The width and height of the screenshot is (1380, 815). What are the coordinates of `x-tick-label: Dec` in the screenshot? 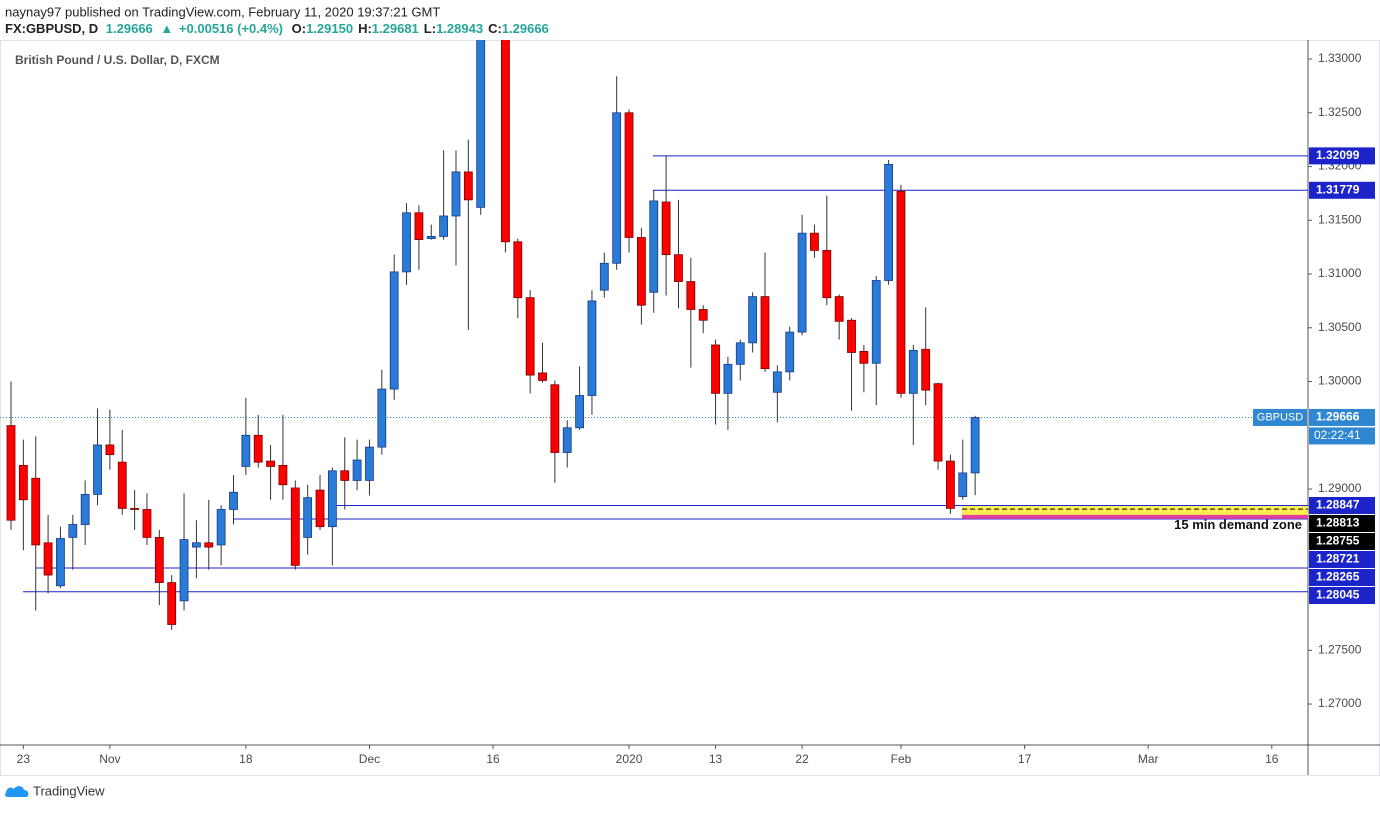 It's located at (369, 759).